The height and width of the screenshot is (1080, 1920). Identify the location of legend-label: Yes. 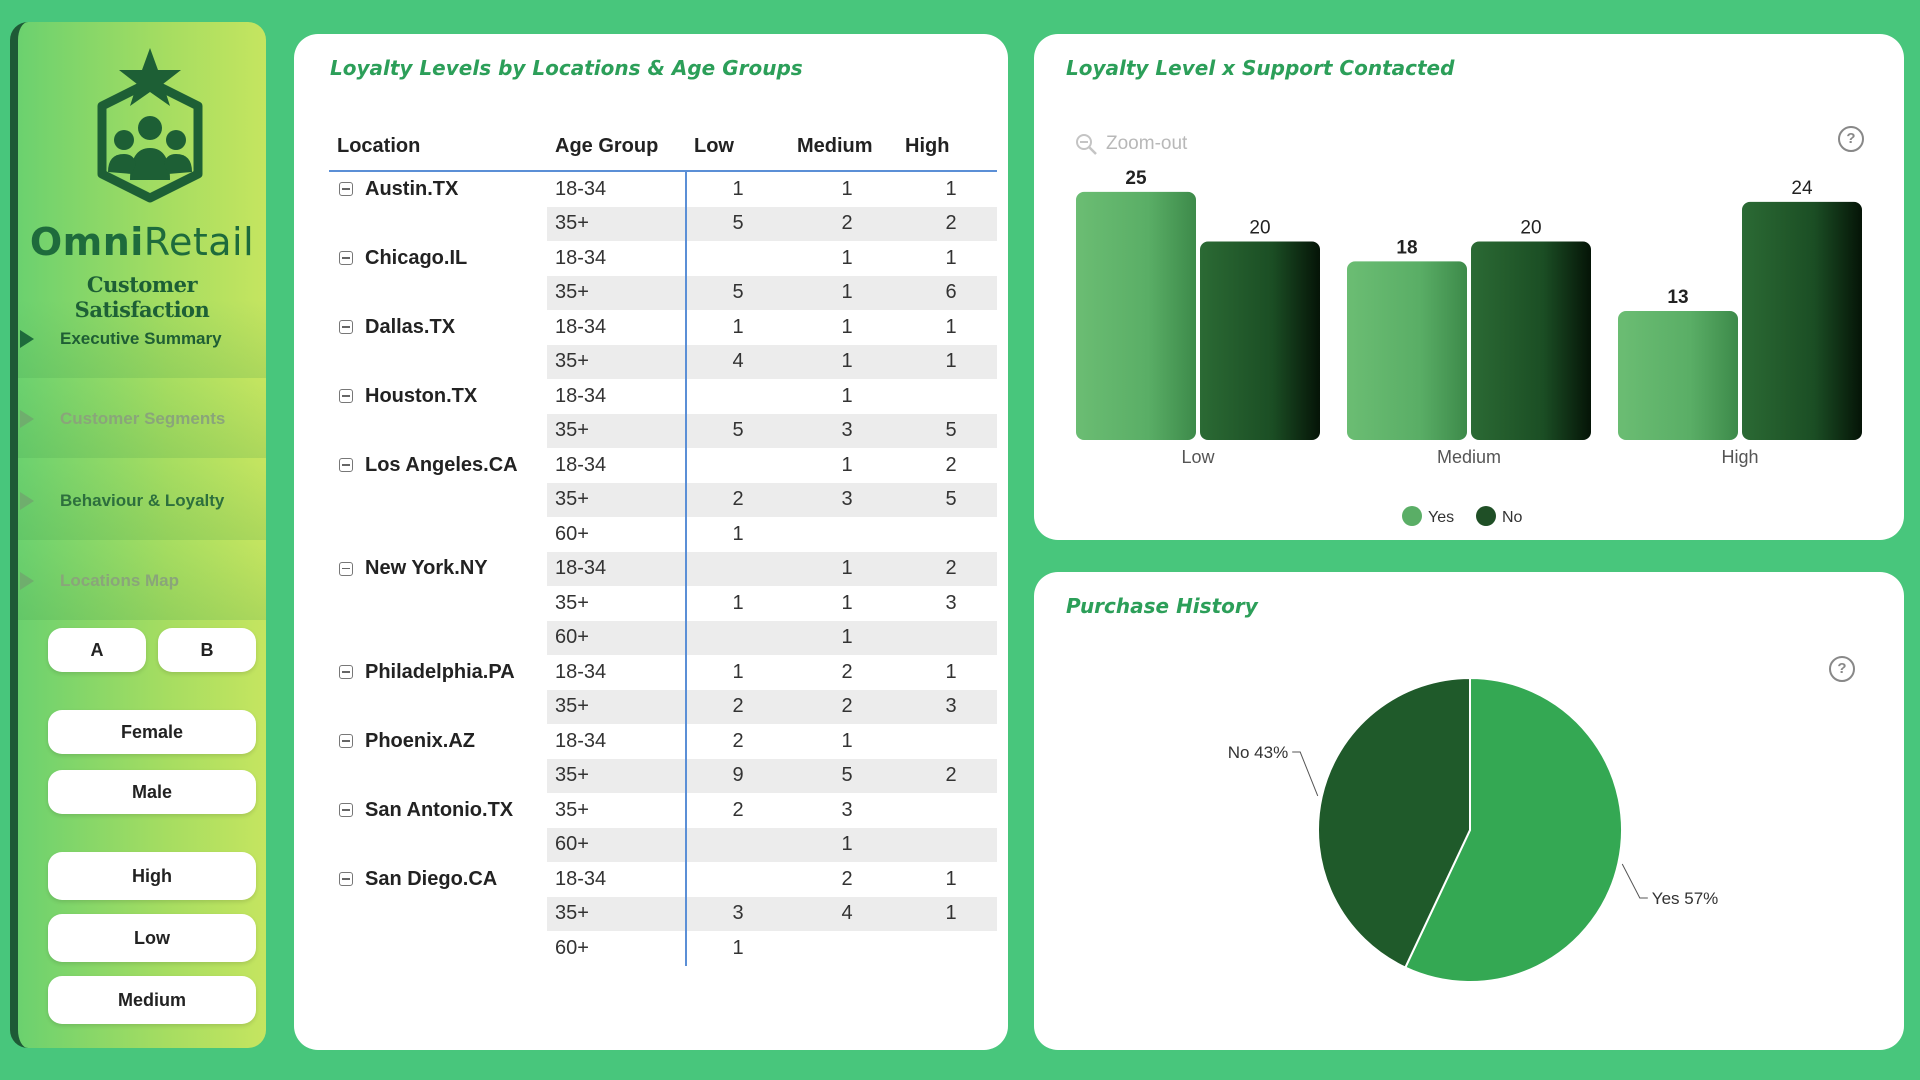
(1441, 517).